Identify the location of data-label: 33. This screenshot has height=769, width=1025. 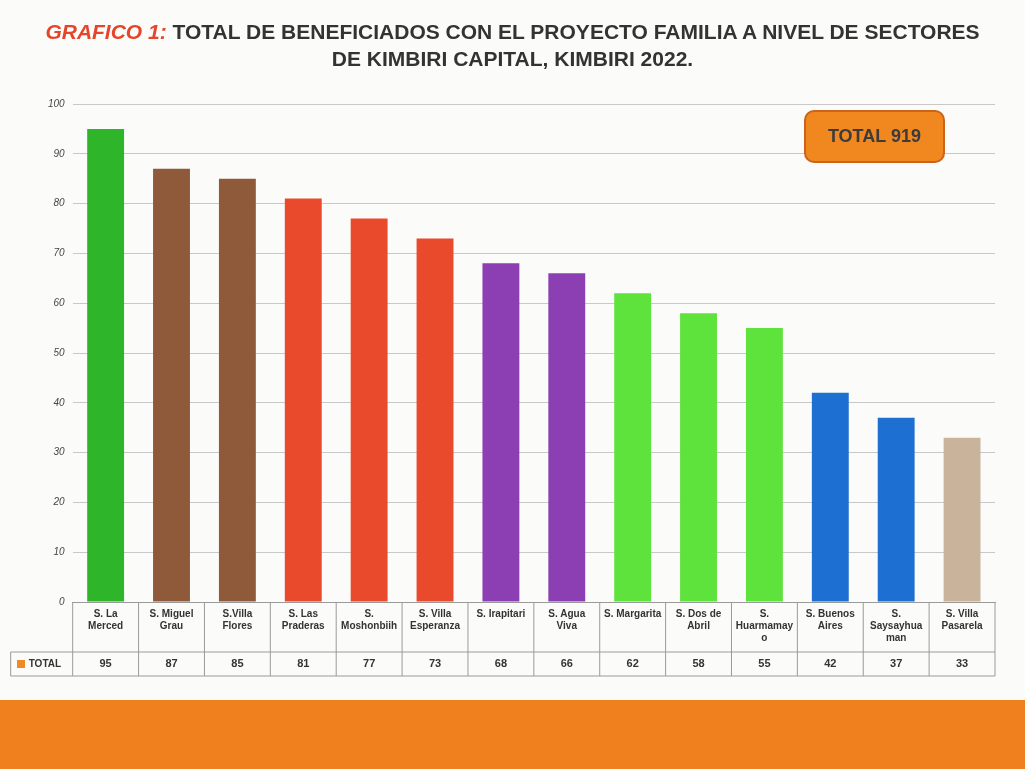
(962, 663).